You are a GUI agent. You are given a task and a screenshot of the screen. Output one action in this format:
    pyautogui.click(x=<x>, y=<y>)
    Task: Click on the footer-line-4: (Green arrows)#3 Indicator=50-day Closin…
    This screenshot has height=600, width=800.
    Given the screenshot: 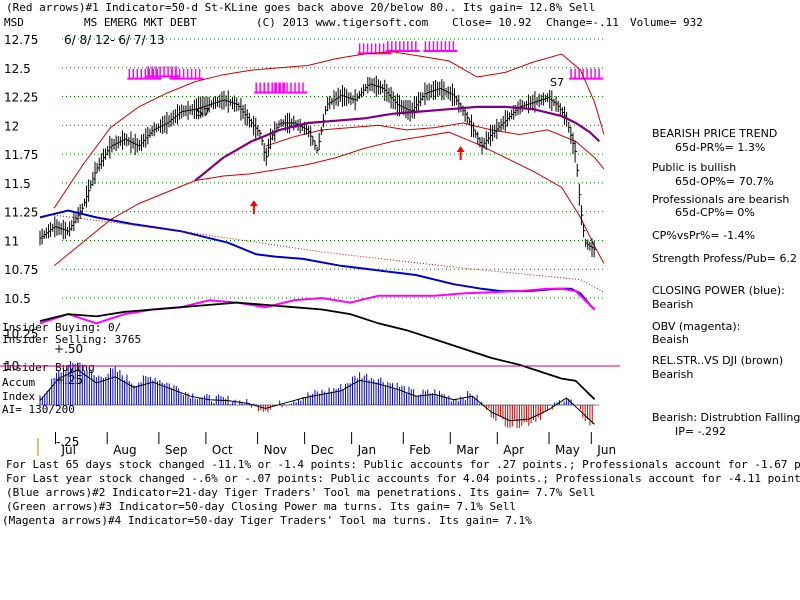 What is the action you would take?
    pyautogui.click(x=261, y=506)
    